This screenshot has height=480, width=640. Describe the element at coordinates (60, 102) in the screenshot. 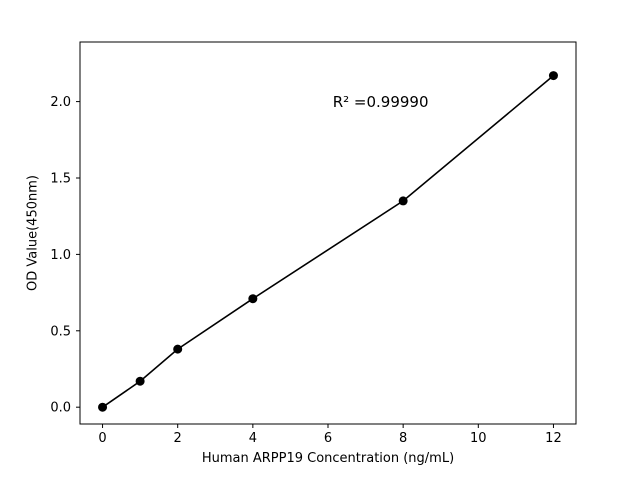

I see `y-tick-label: 2.0` at that location.